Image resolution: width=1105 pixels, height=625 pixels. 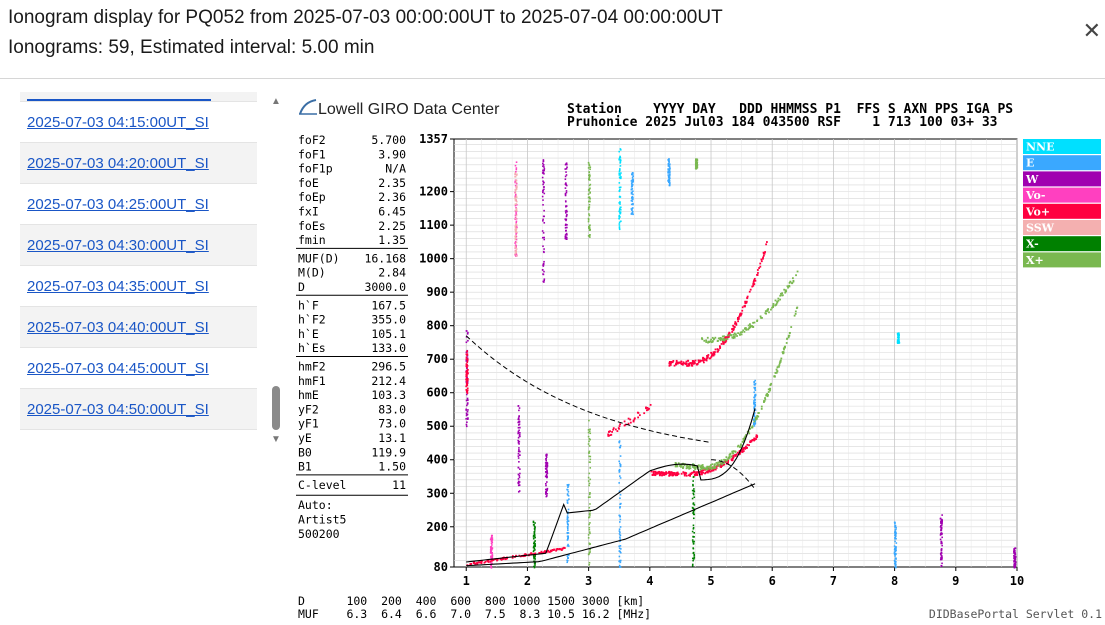 What do you see at coordinates (118, 409) in the screenshot?
I see `ionogram-link: 2025-07-03 04:50:00UT_SI` at bounding box center [118, 409].